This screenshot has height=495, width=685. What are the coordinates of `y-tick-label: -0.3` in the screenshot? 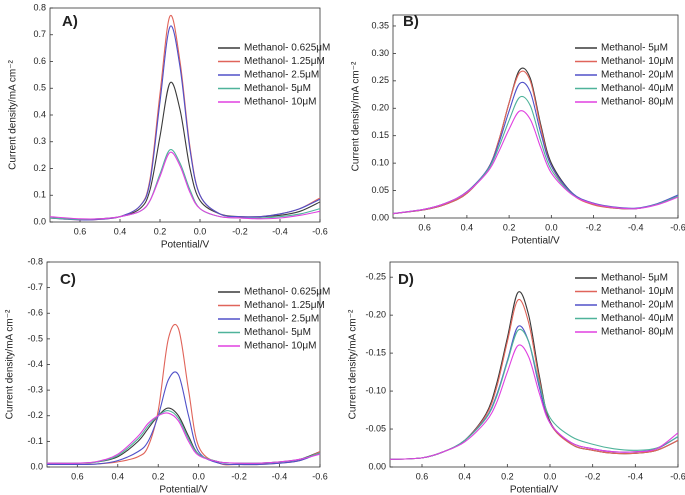 It's located at (35, 390).